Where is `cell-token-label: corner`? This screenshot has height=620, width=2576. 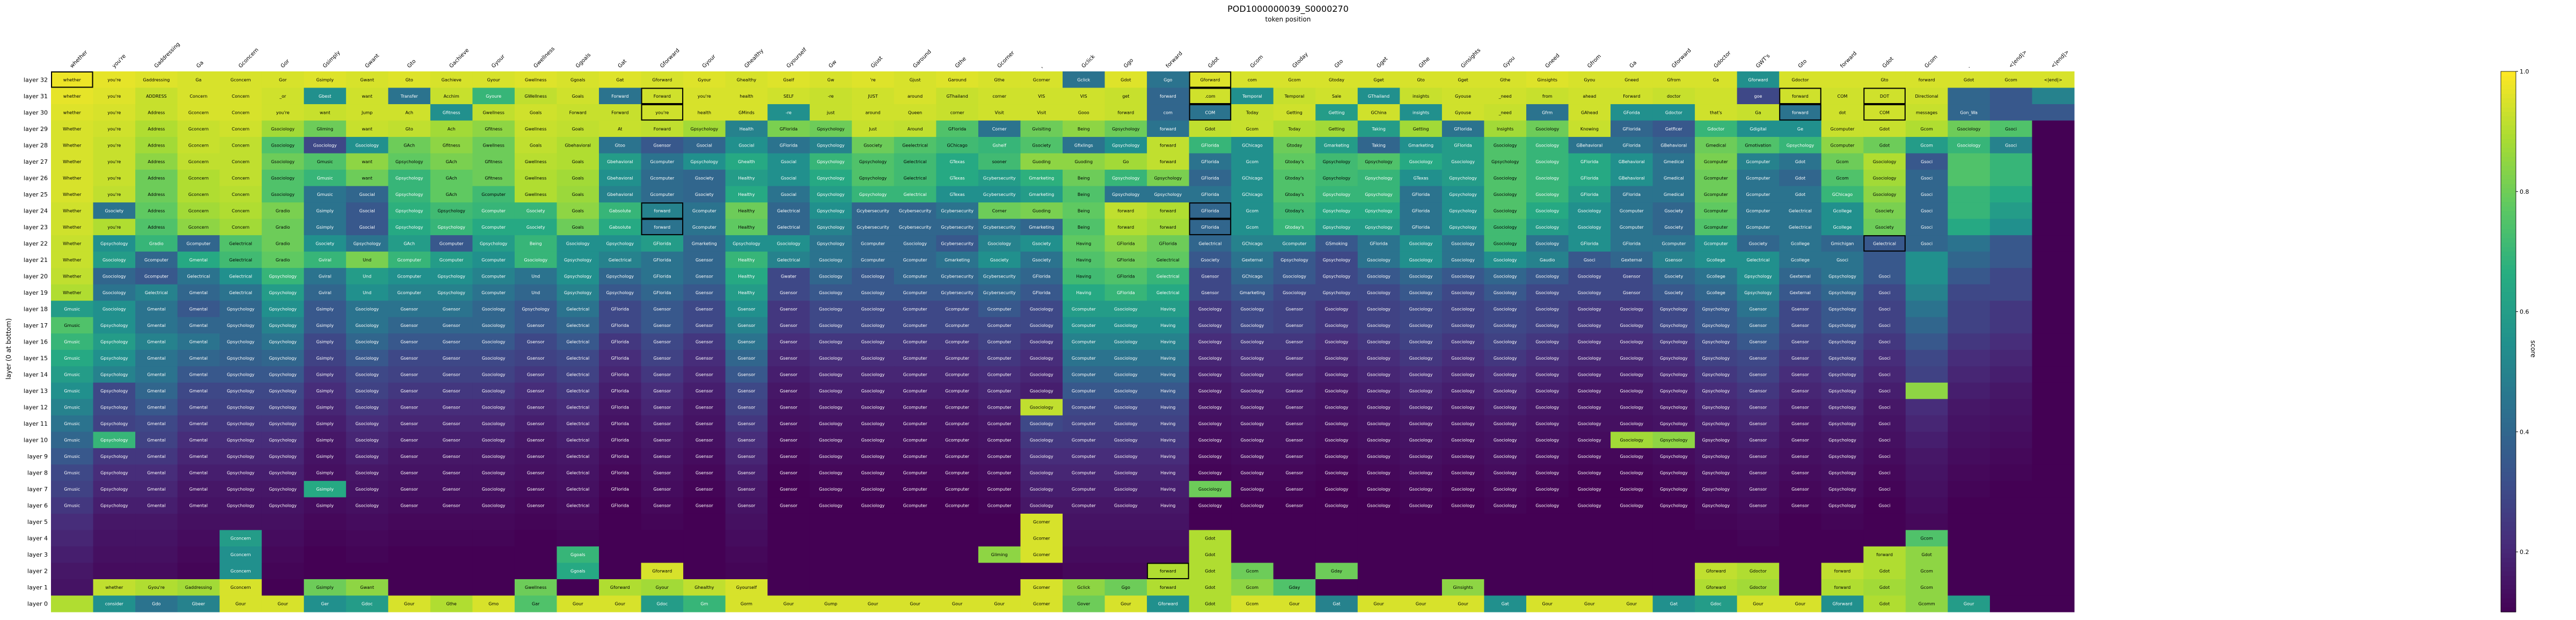
cell-token-label: corner is located at coordinates (957, 112).